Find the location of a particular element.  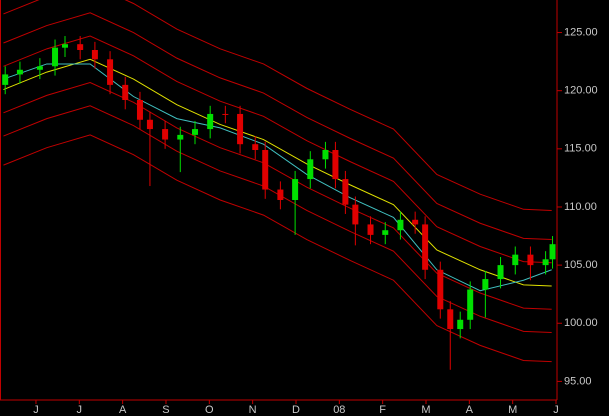

x-tick-label: O is located at coordinates (209, 410).